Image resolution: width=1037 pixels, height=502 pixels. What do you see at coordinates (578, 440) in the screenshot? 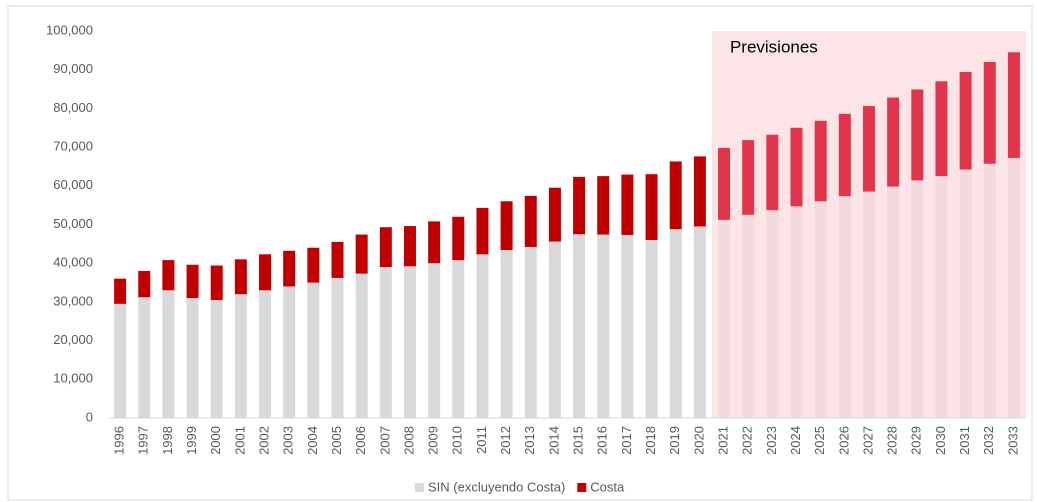
I see `x-tick-label: 2015` at bounding box center [578, 440].